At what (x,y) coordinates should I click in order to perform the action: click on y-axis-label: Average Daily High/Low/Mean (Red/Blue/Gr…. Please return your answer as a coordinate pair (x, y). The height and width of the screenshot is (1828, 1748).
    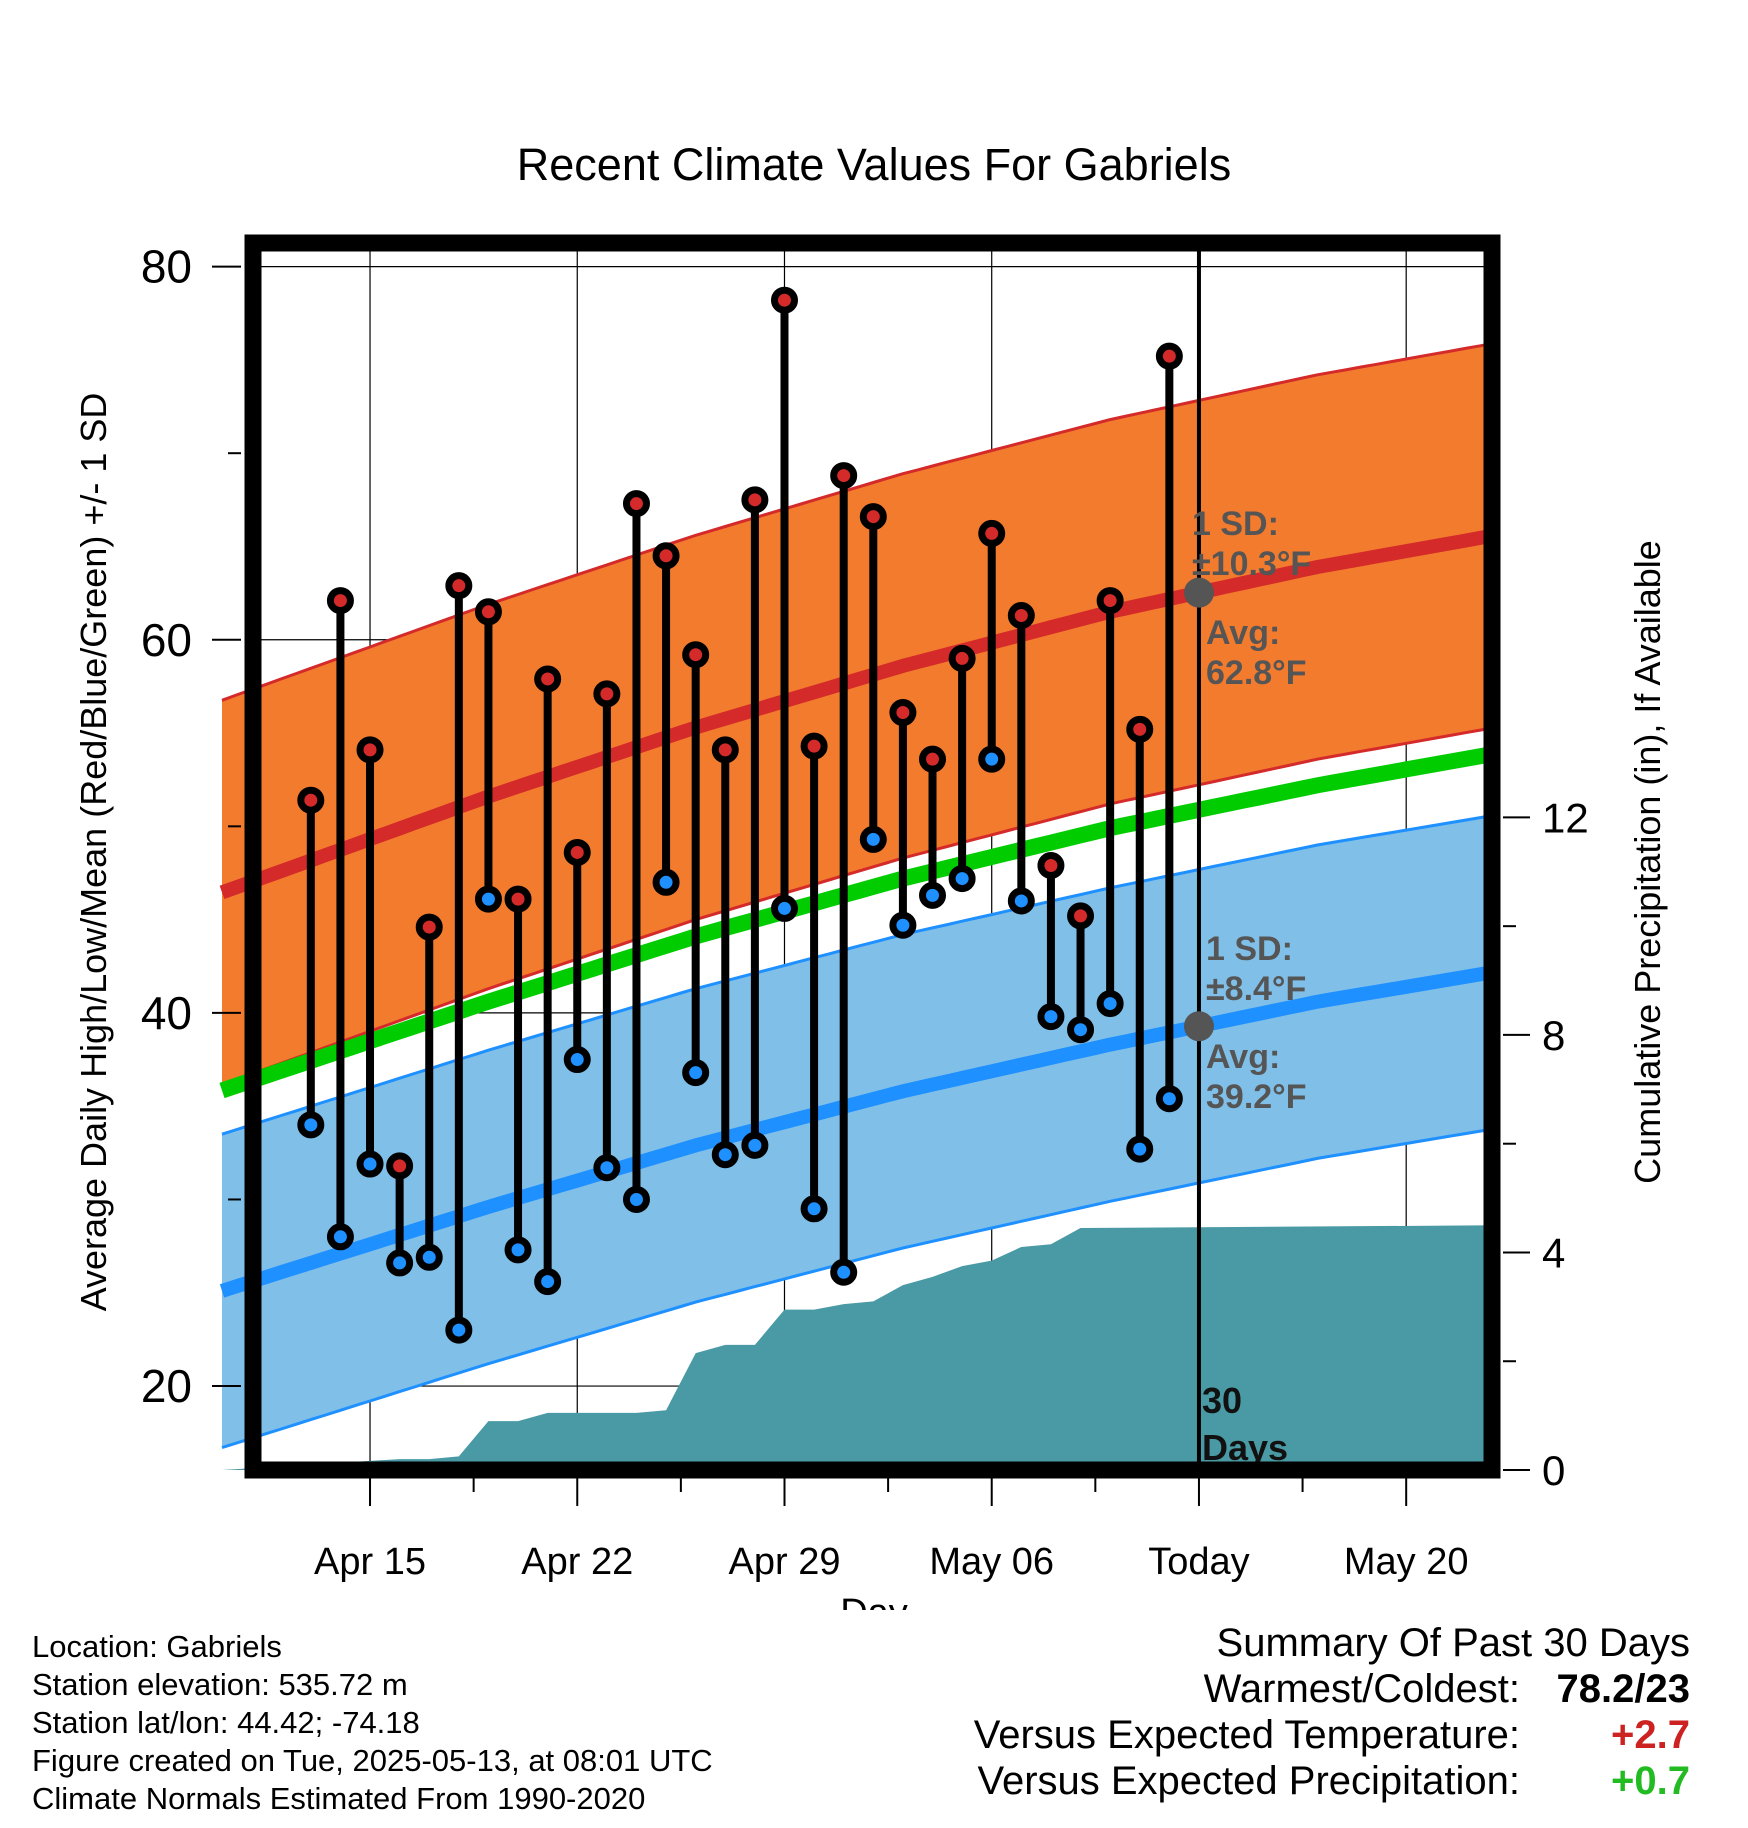
    Looking at the image, I should click on (93, 852).